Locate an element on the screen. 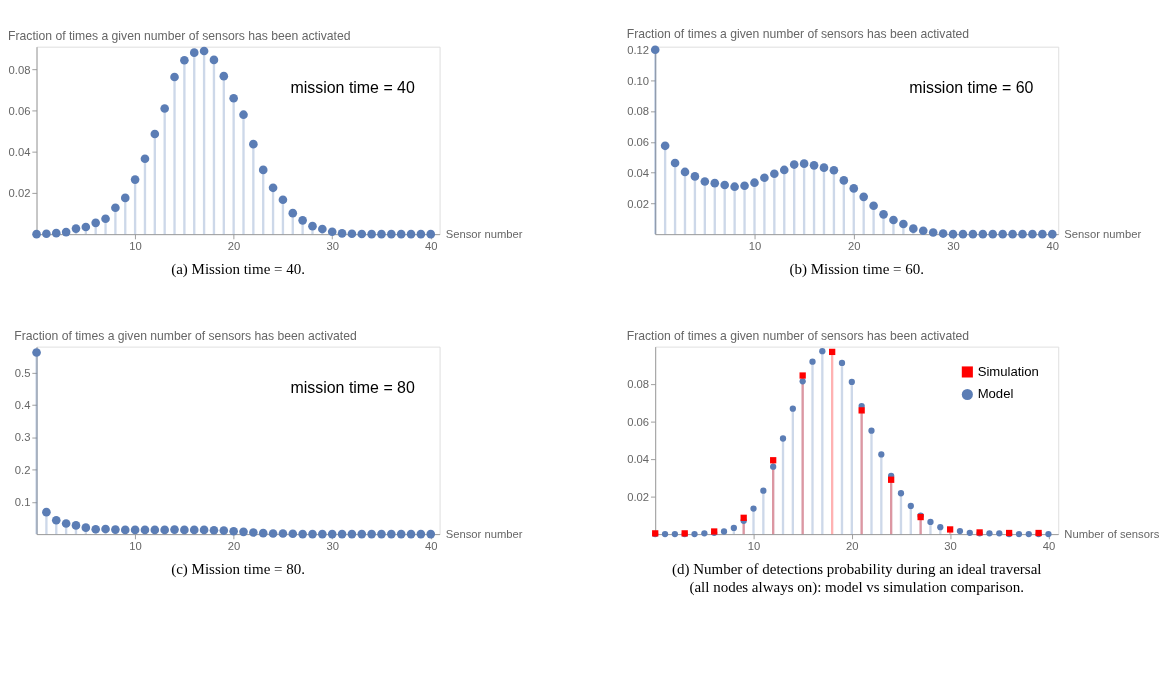  annotation: mission time = 60 is located at coordinates (971, 87).